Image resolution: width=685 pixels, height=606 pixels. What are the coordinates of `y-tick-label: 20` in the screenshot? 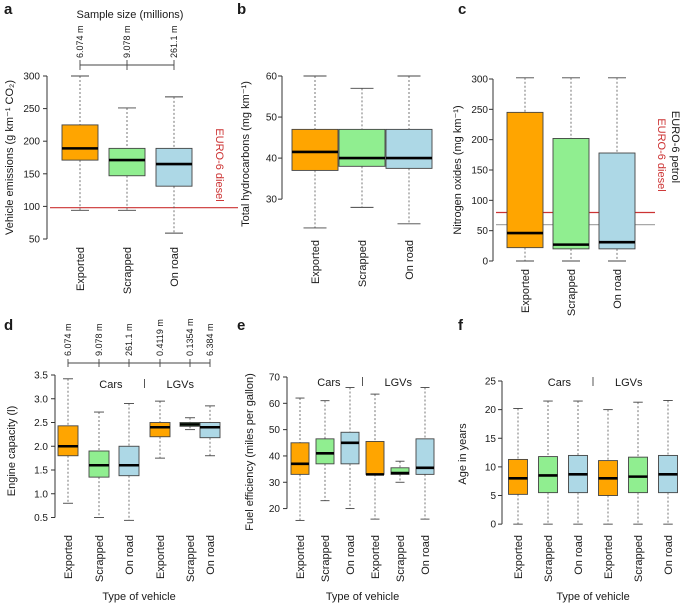 It's located at (275, 509).